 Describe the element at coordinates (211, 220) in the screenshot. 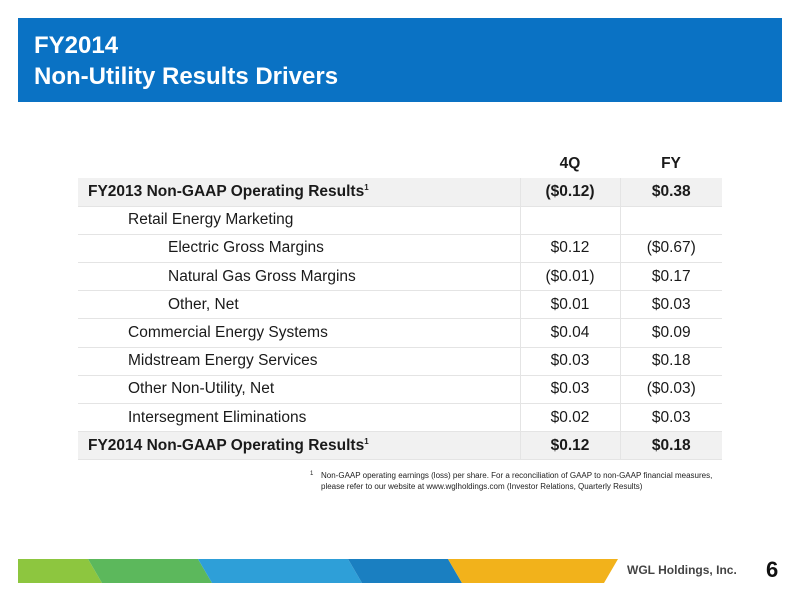

I see `row-label-text: Retail Energy Marketing` at that location.